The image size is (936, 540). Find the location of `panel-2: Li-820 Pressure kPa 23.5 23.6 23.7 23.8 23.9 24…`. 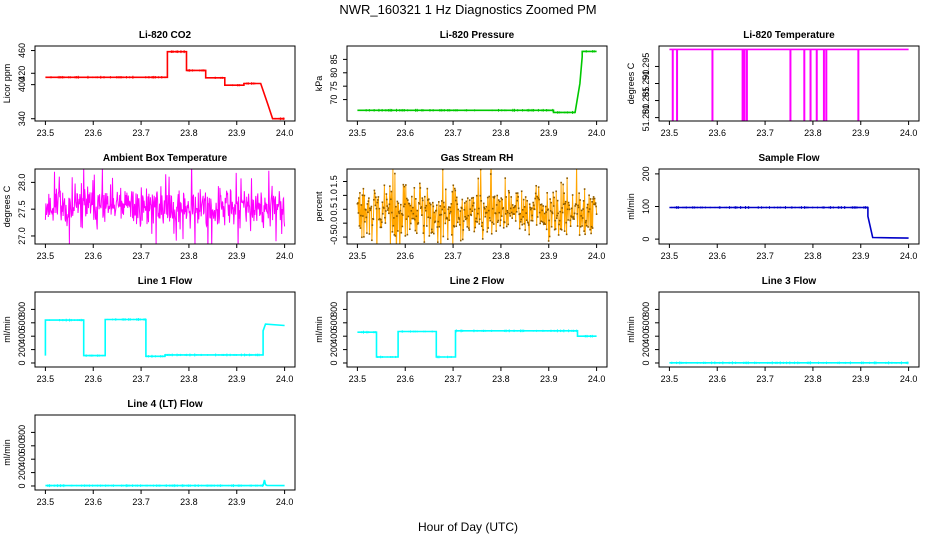

panel-2: Li-820 Pressure kPa 23.5 23.6 23.7 23.8 23.9 24… is located at coordinates (461, 84).